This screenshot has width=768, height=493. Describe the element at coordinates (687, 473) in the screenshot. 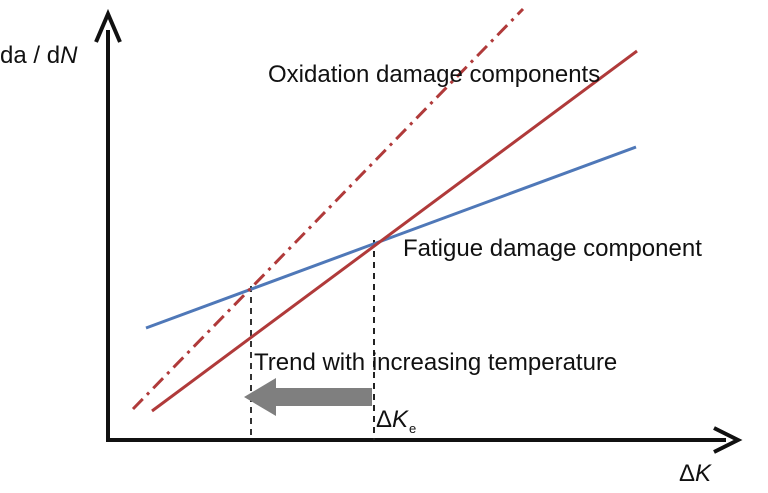

I see `x-label-delta: Δ` at that location.